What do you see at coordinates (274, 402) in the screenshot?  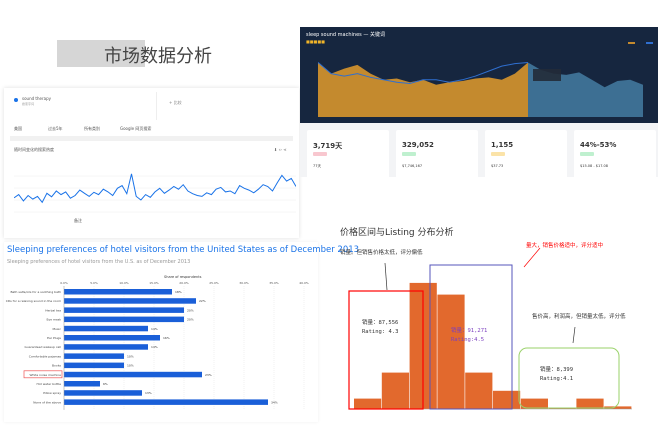 I see `data-label: 34%` at bounding box center [274, 402].